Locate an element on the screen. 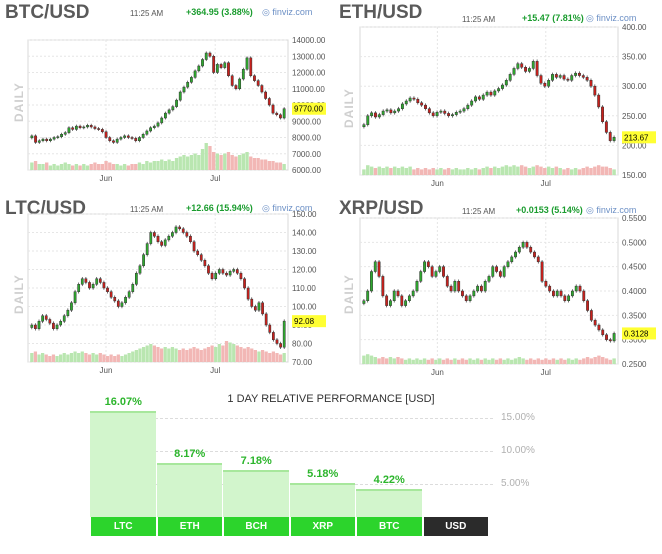 The height and width of the screenshot is (554, 662). perf-gridline is located at coordinates (291, 452).